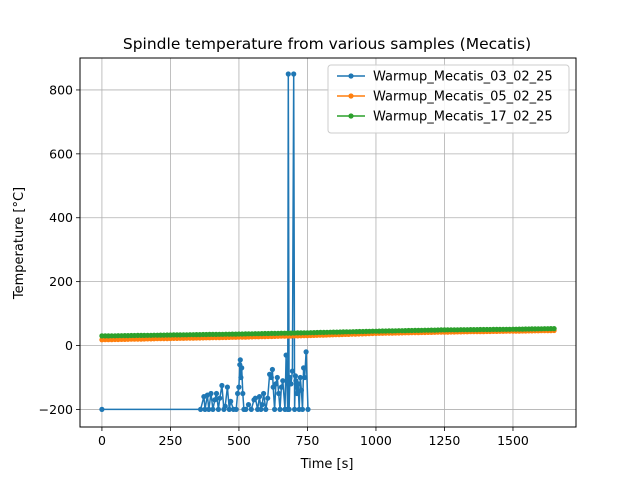  I want to click on x-tick-label: 1500, so click(513, 440).